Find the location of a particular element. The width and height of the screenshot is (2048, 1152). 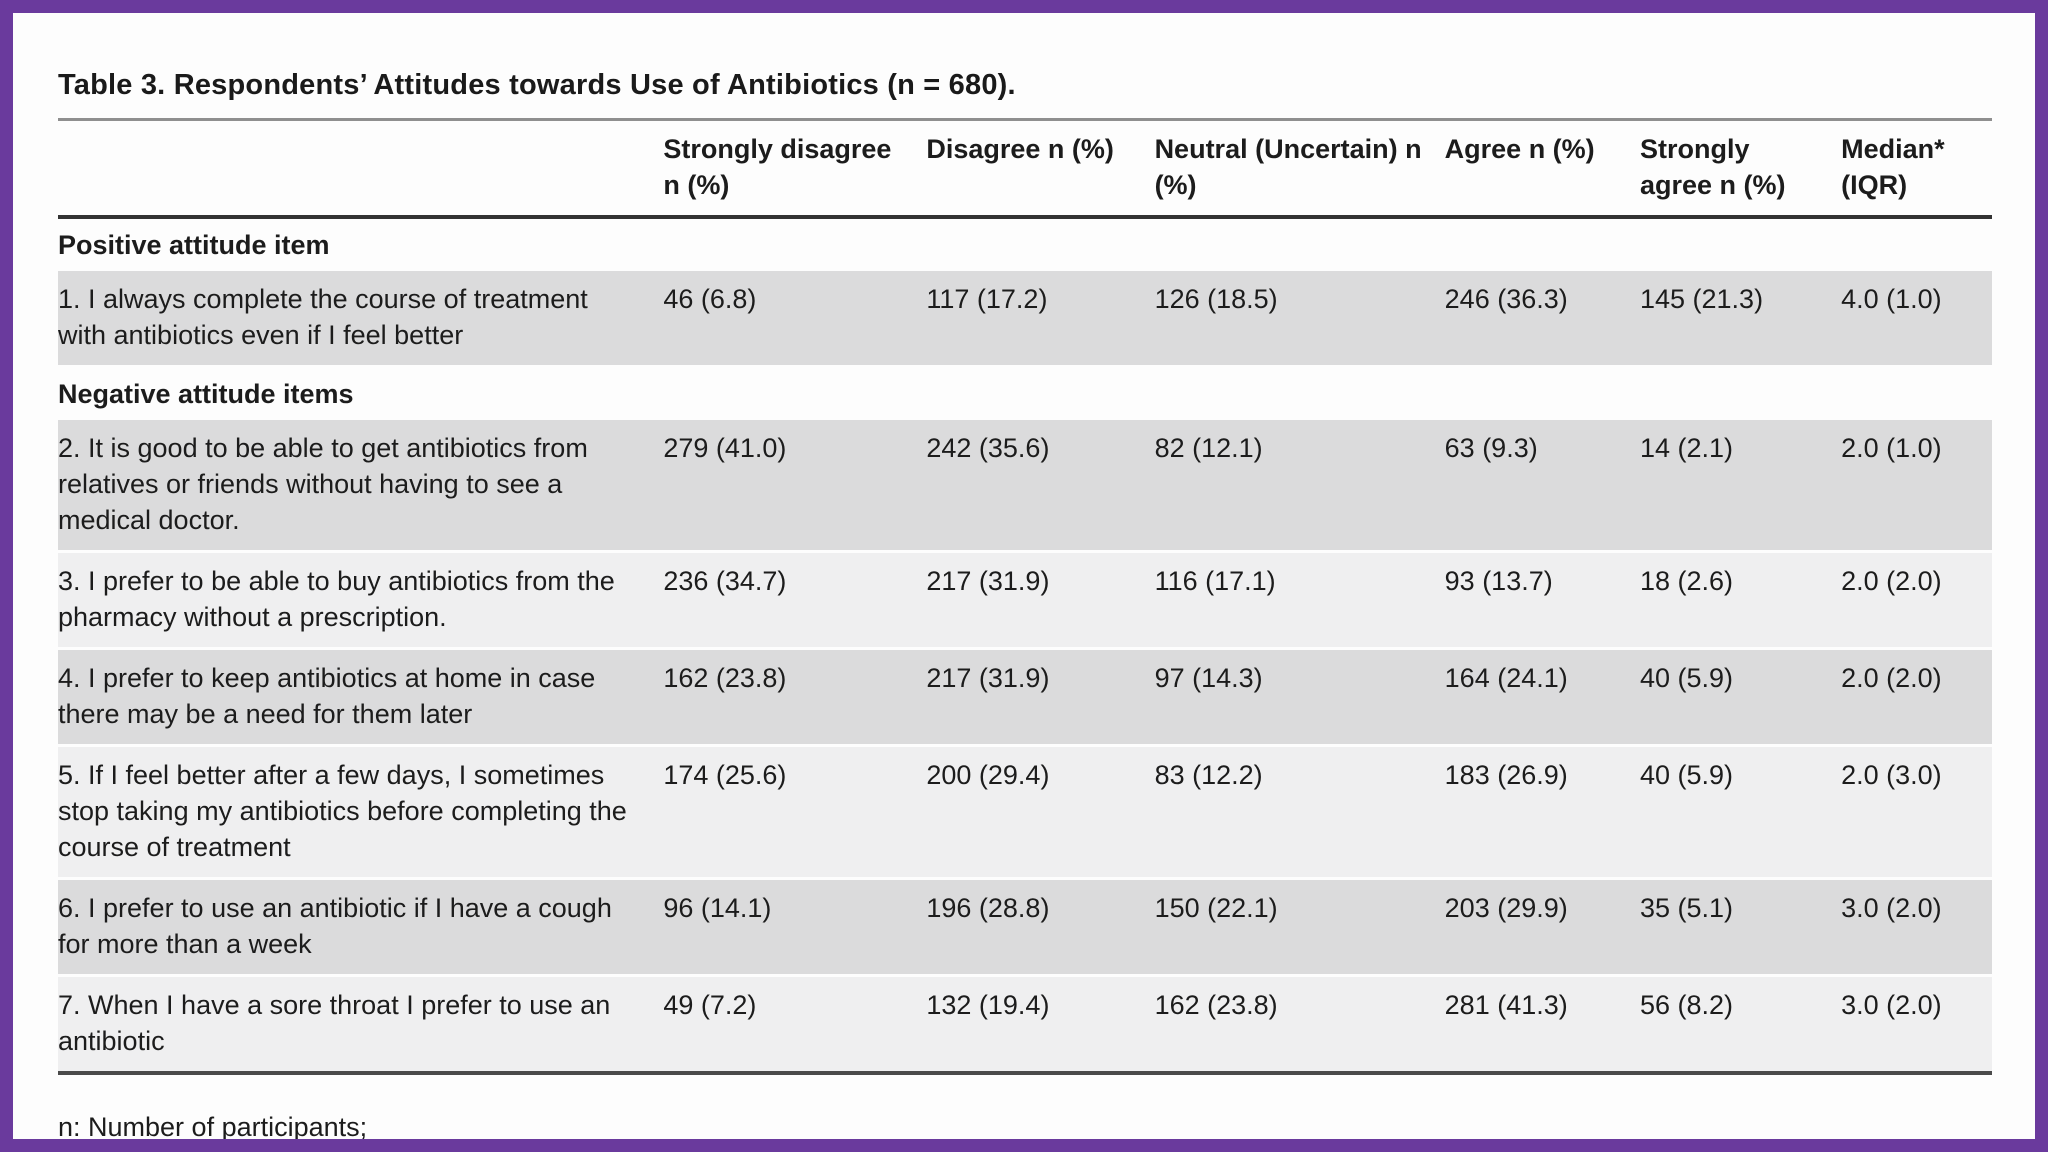

value-cell: 2.0 (3.0) is located at coordinates (1916, 812).